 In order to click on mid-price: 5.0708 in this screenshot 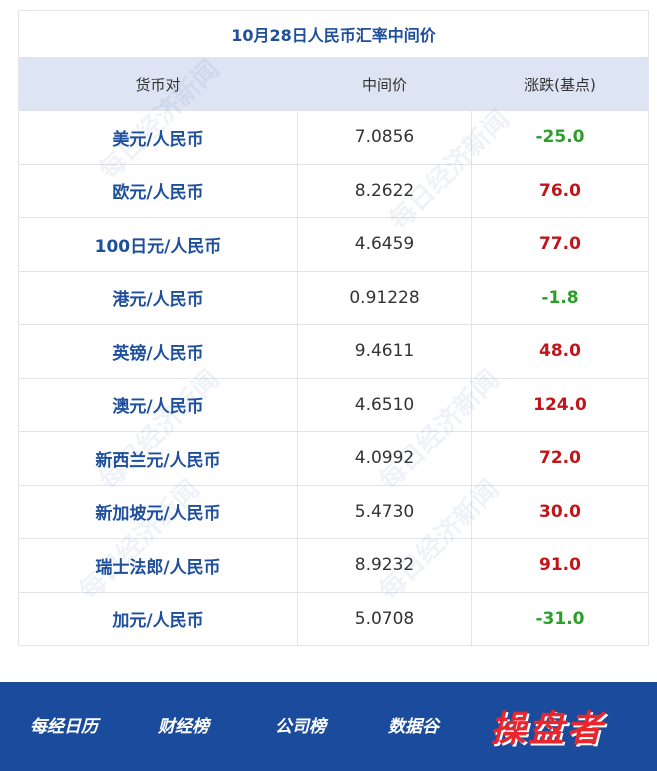, I will do `click(384, 618)`.